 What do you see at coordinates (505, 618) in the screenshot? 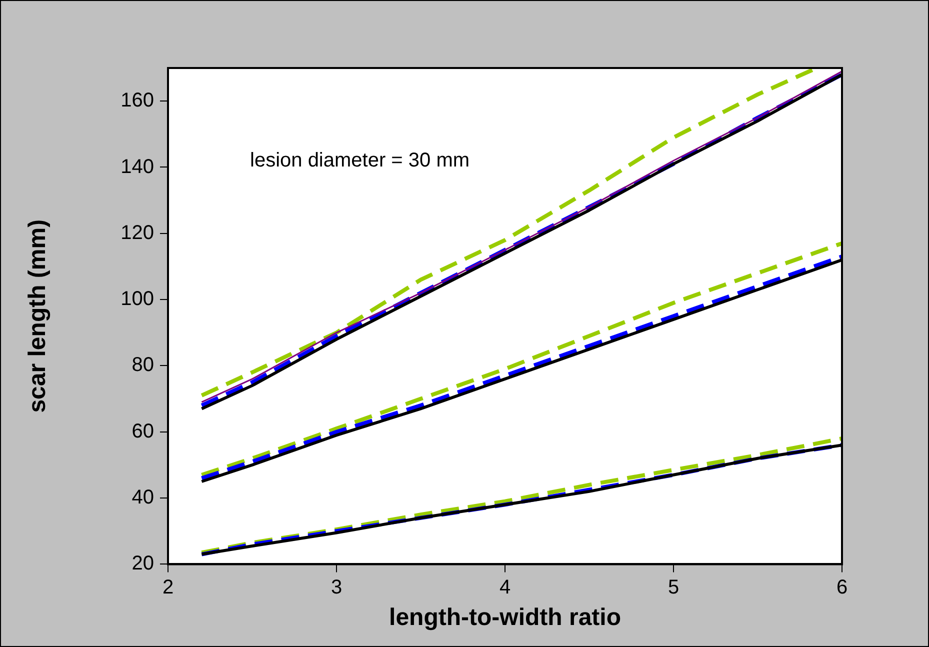
I see `x-axis-title: length-to-width ratio` at bounding box center [505, 618].